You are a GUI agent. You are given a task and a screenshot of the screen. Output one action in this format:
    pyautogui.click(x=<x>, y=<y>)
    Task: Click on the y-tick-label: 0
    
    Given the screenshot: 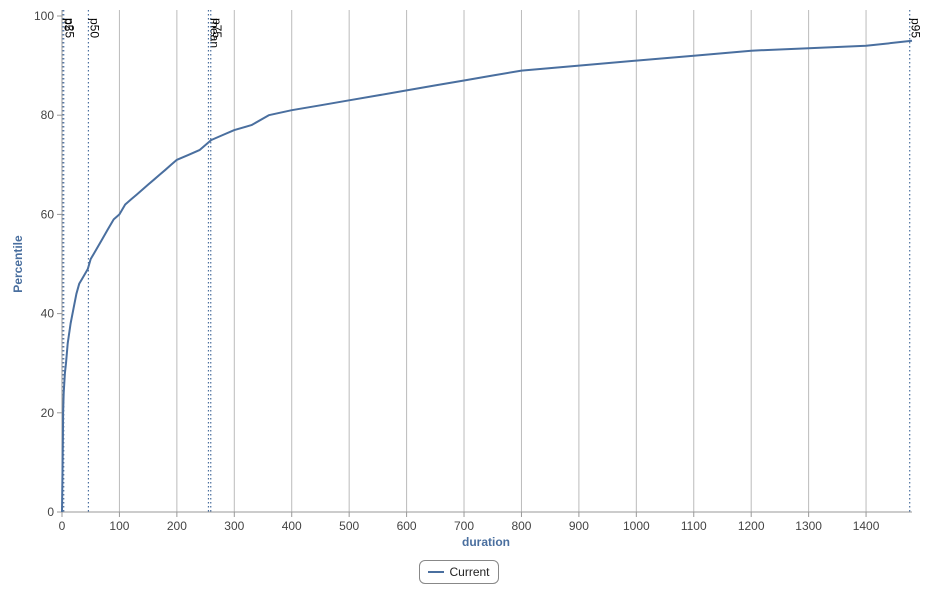 What is the action you would take?
    pyautogui.click(x=50, y=512)
    